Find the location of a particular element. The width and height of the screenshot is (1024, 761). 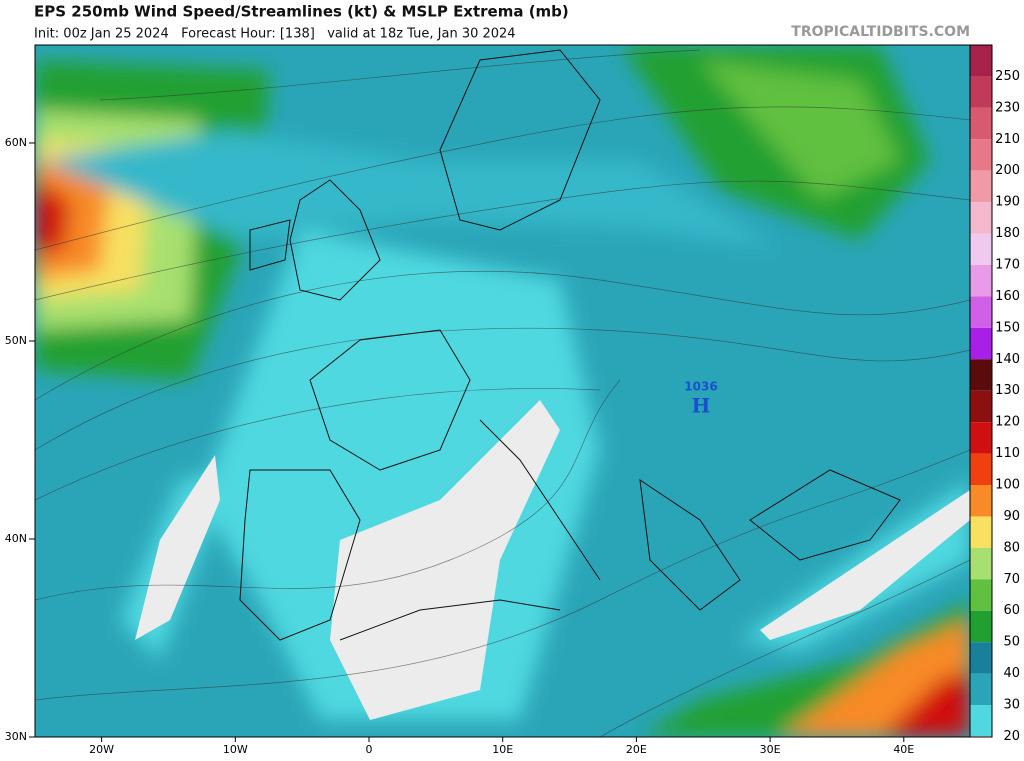

colorbar-label: 40 is located at coordinates (1011, 673).